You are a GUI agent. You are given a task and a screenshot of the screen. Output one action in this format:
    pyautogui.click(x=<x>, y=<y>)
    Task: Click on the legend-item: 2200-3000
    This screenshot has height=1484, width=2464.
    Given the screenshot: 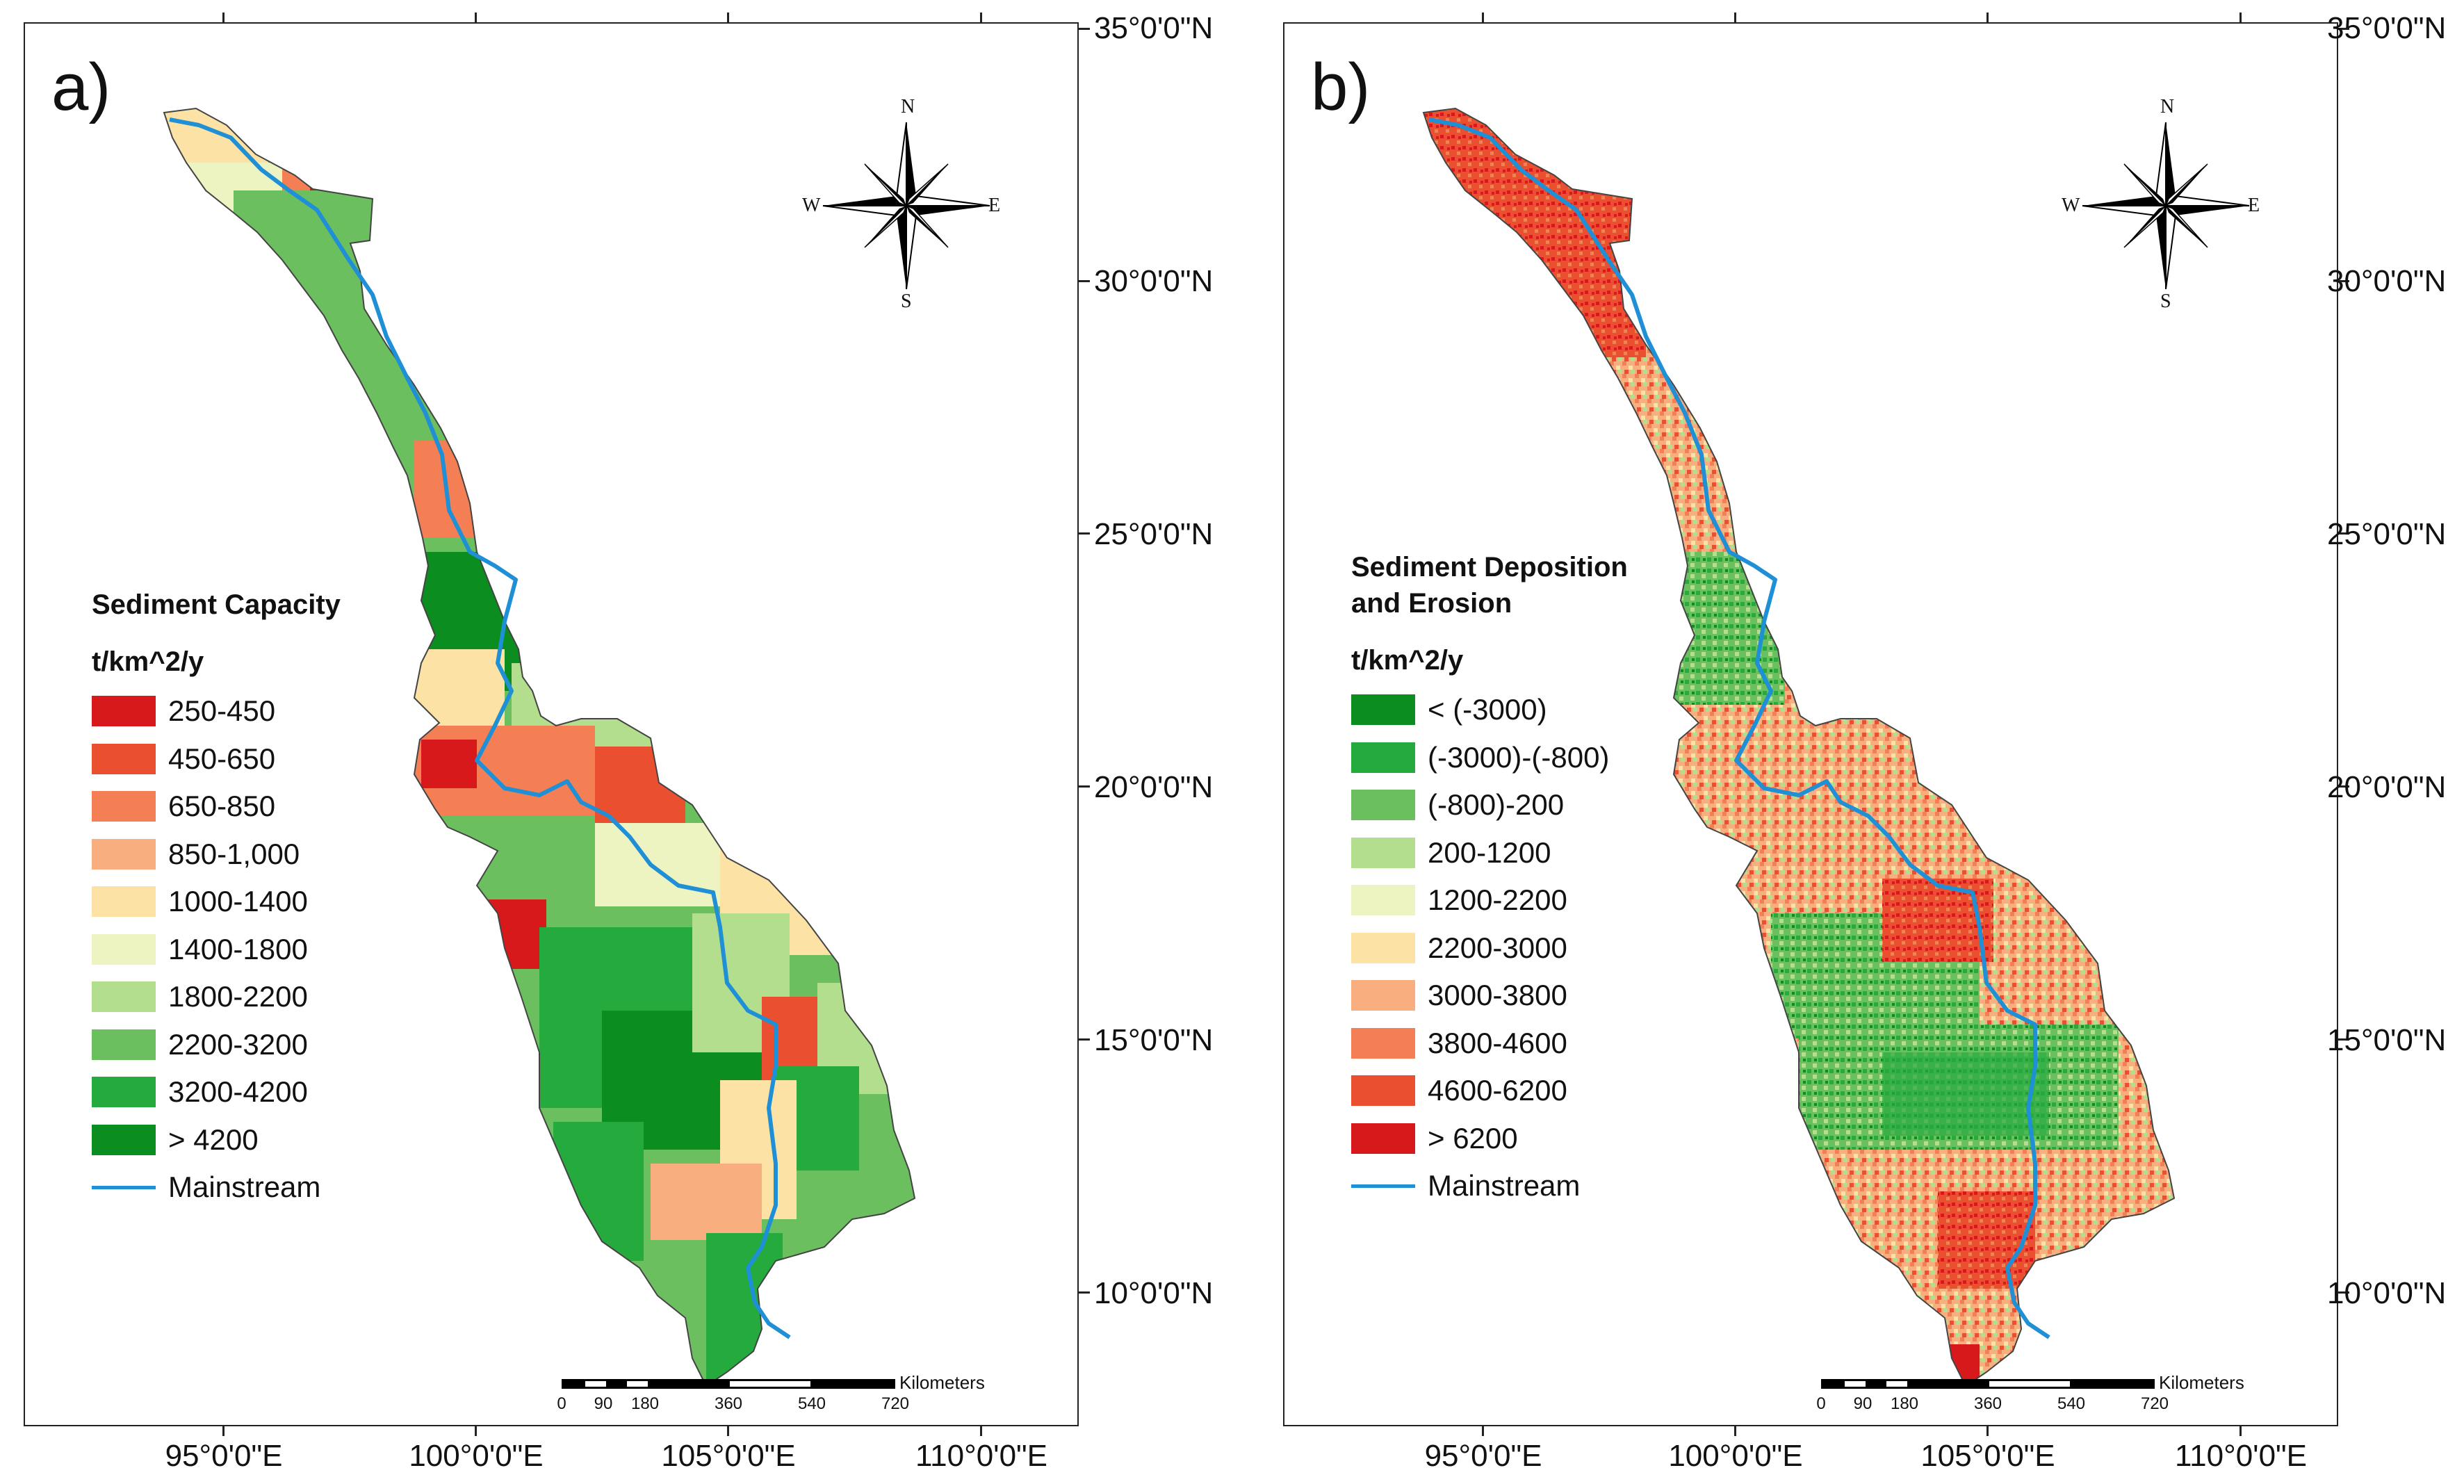 What is the action you would take?
    pyautogui.click(x=1545, y=948)
    